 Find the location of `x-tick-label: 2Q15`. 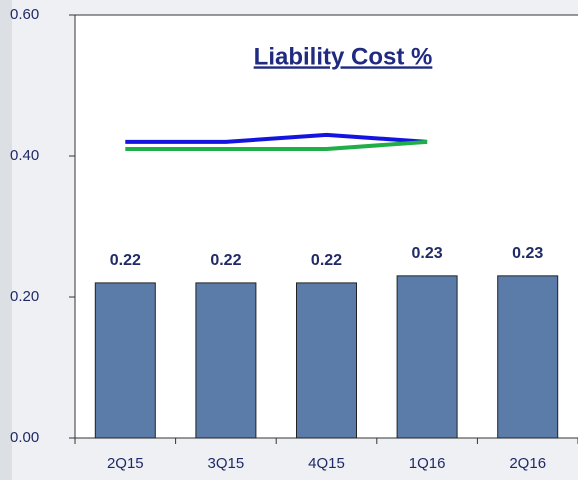

x-tick-label: 2Q15 is located at coordinates (125, 463).